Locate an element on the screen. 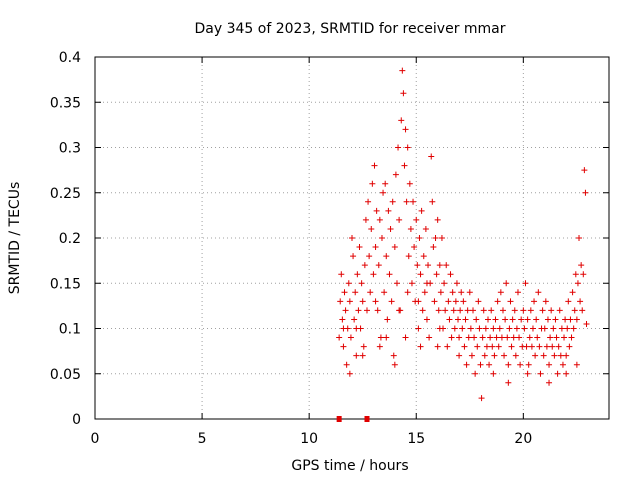 The height and width of the screenshot is (480, 640). y-tick-label: 0.25 is located at coordinates (65, 194).